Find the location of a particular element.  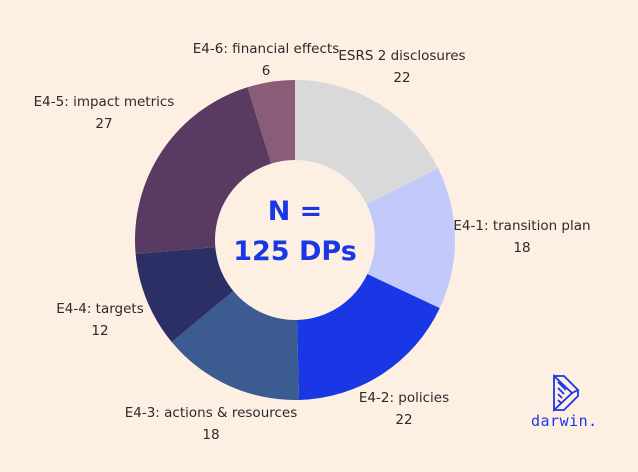

slice-esrs-2-disclosures is located at coordinates (367, 142).